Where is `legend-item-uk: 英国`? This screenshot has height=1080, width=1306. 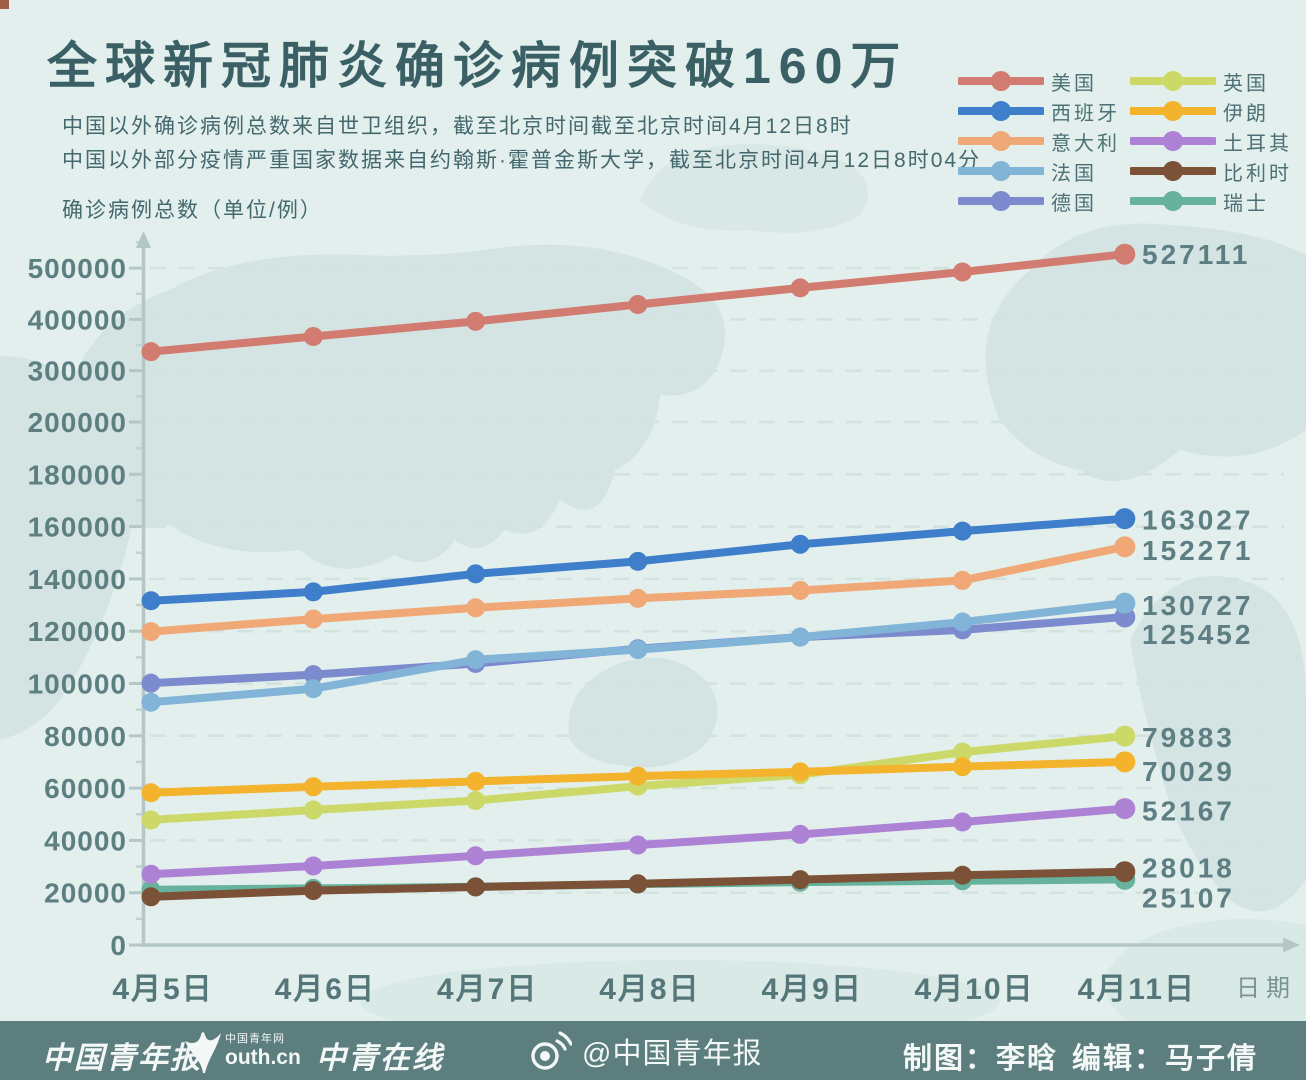 legend-item-uk: 英国 is located at coordinates (1211, 81).